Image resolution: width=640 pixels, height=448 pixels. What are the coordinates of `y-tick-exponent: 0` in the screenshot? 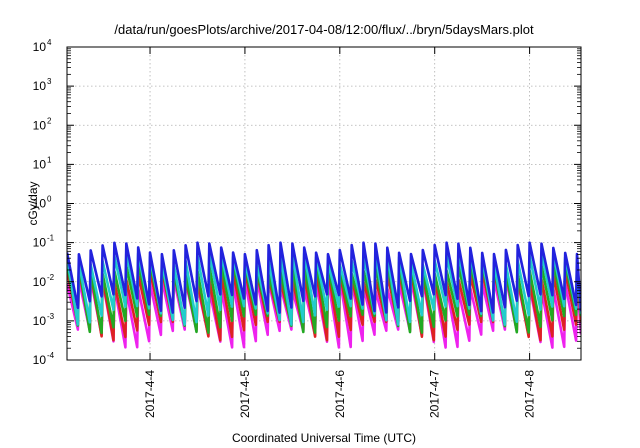 It's located at (49, 199).